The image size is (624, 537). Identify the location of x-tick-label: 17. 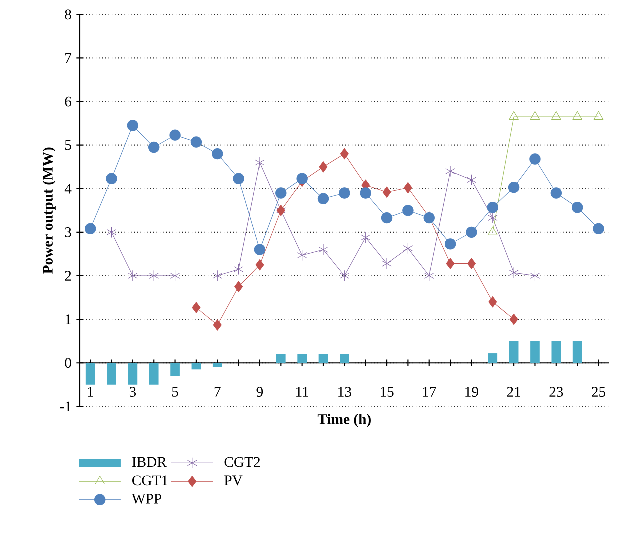
(429, 391).